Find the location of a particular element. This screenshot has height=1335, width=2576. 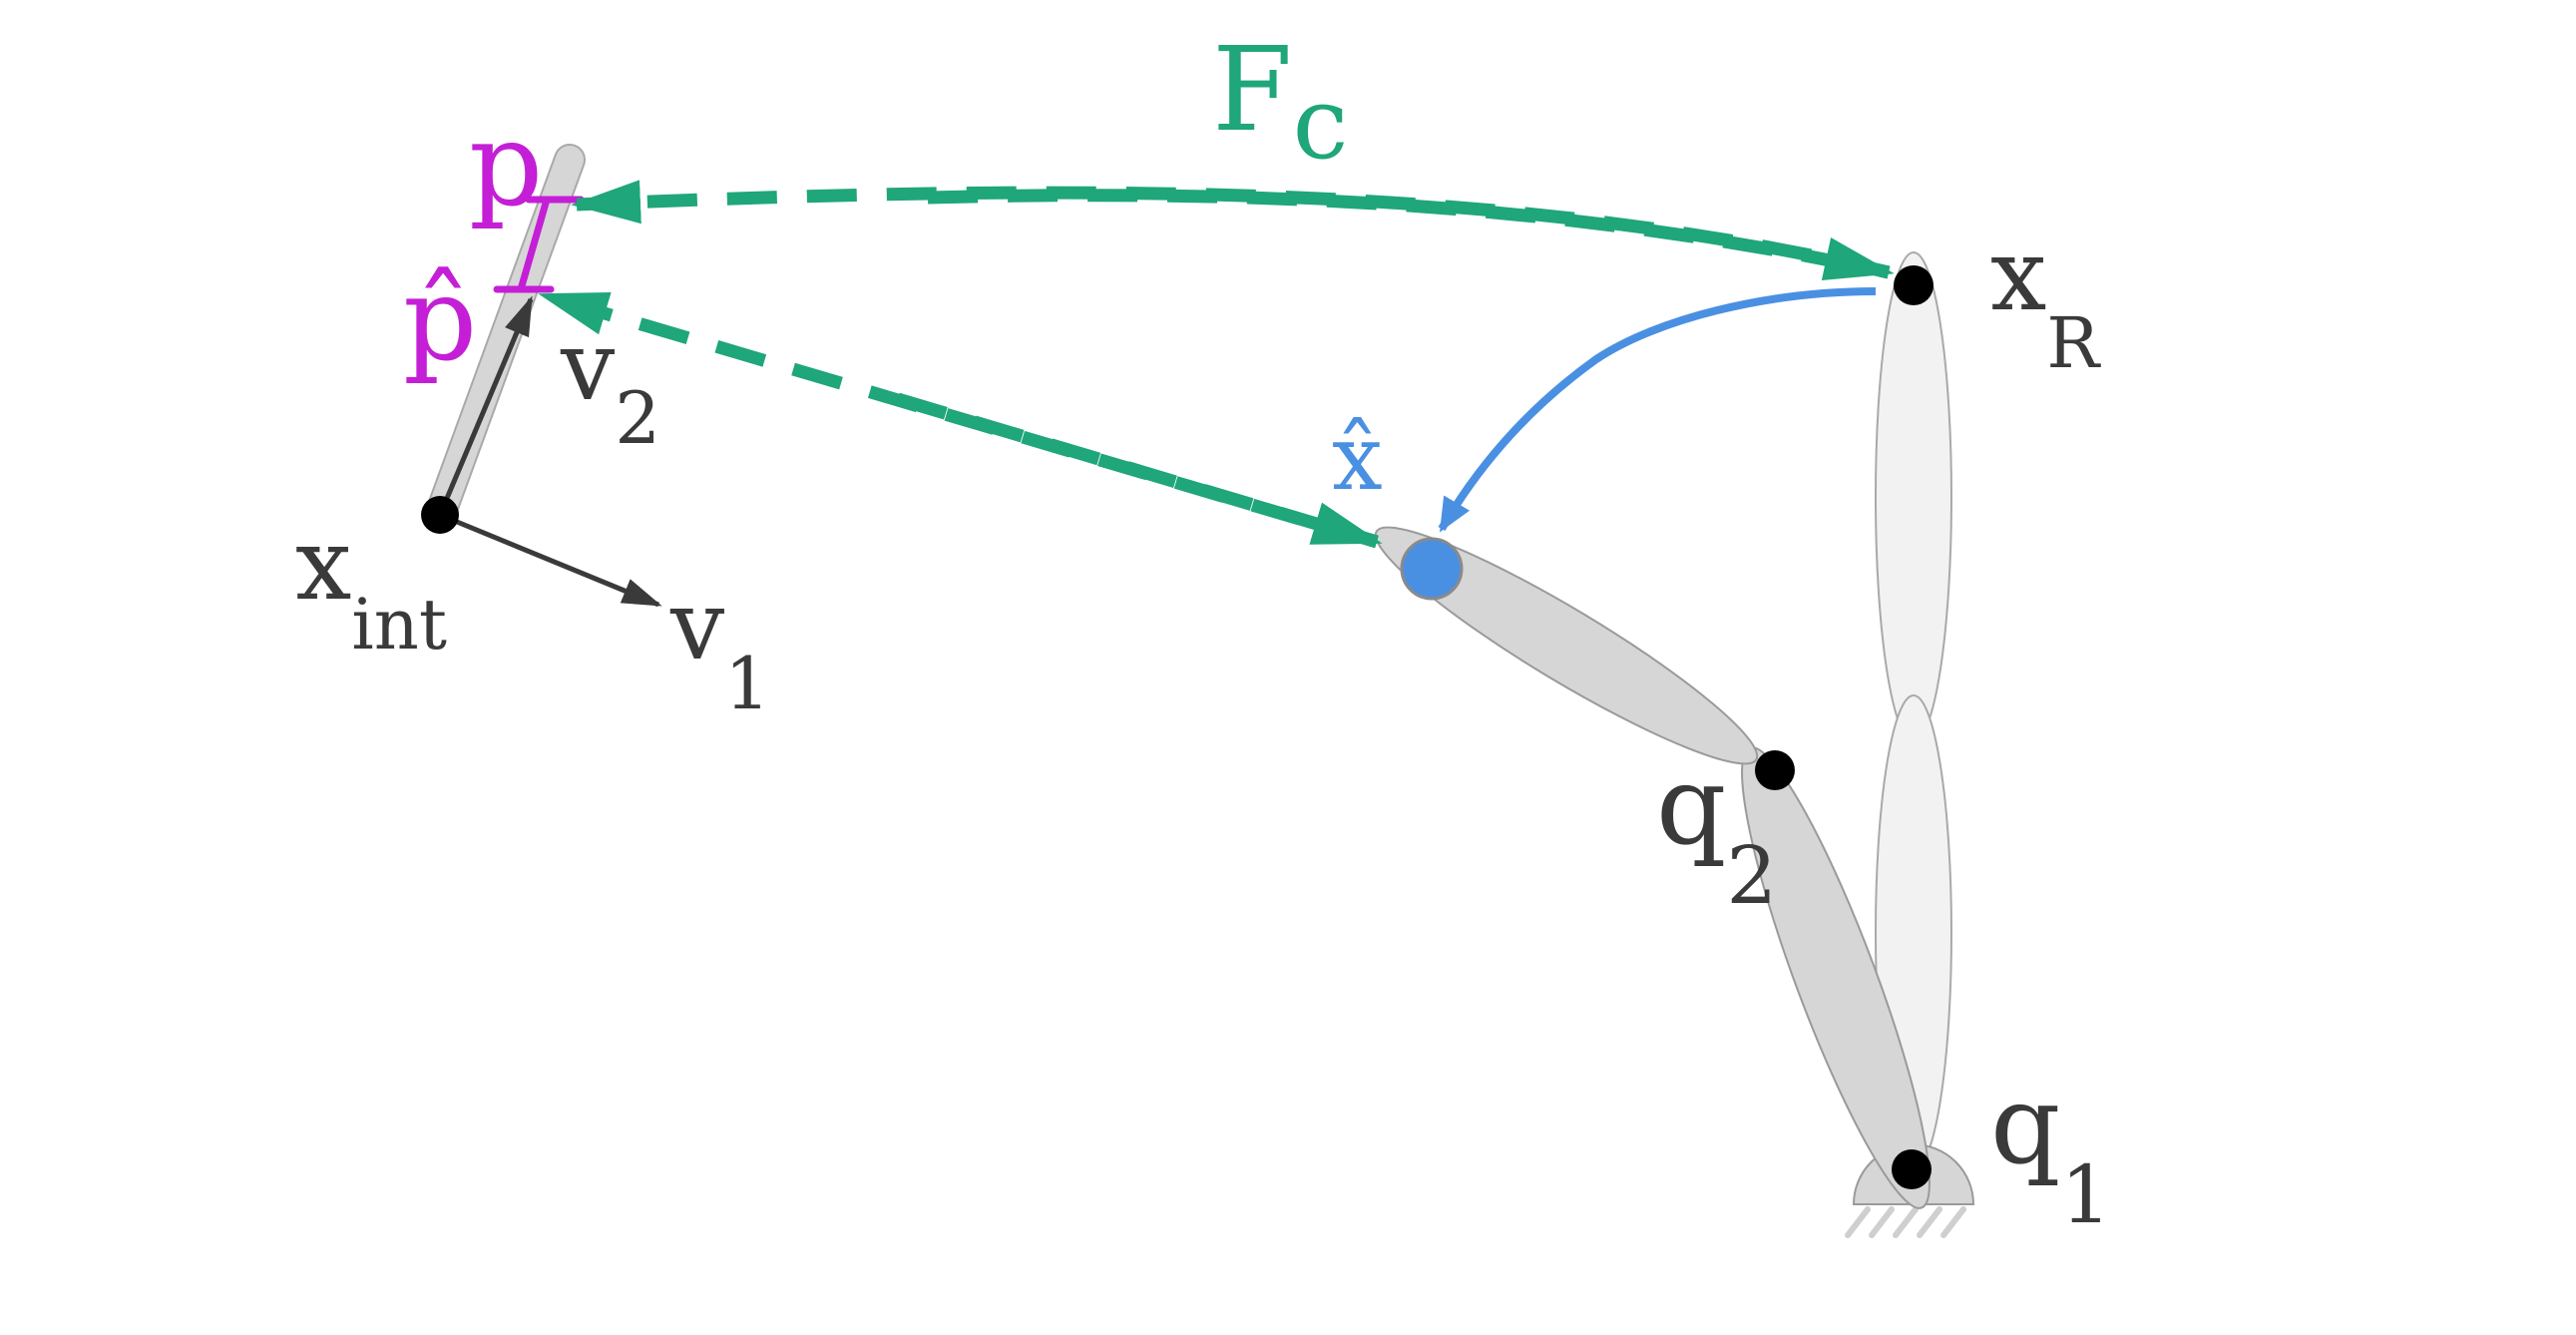

ghost-link-upper is located at coordinates (1913, 496).